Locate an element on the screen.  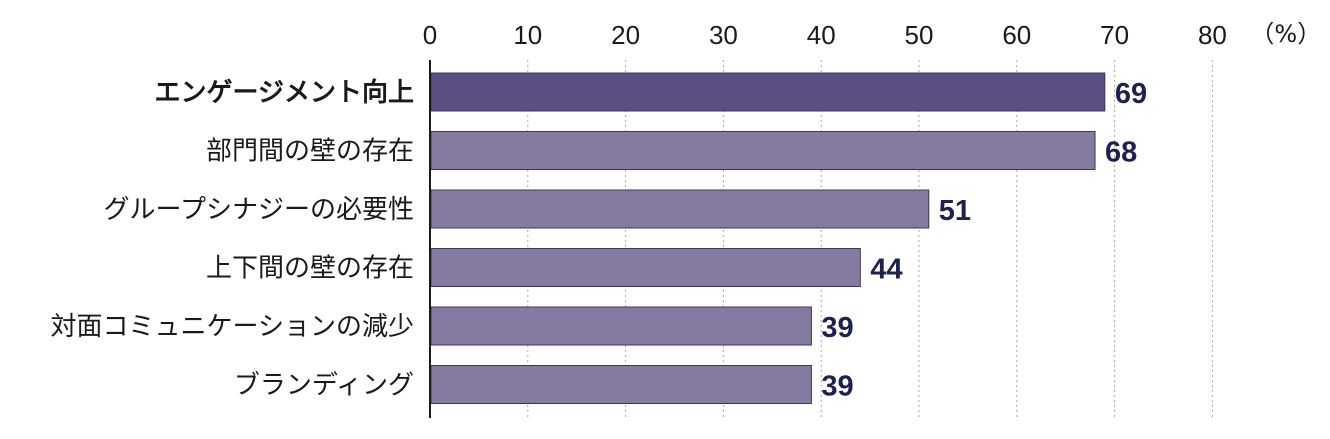
x-tick-label: 80 is located at coordinates (1212, 35).